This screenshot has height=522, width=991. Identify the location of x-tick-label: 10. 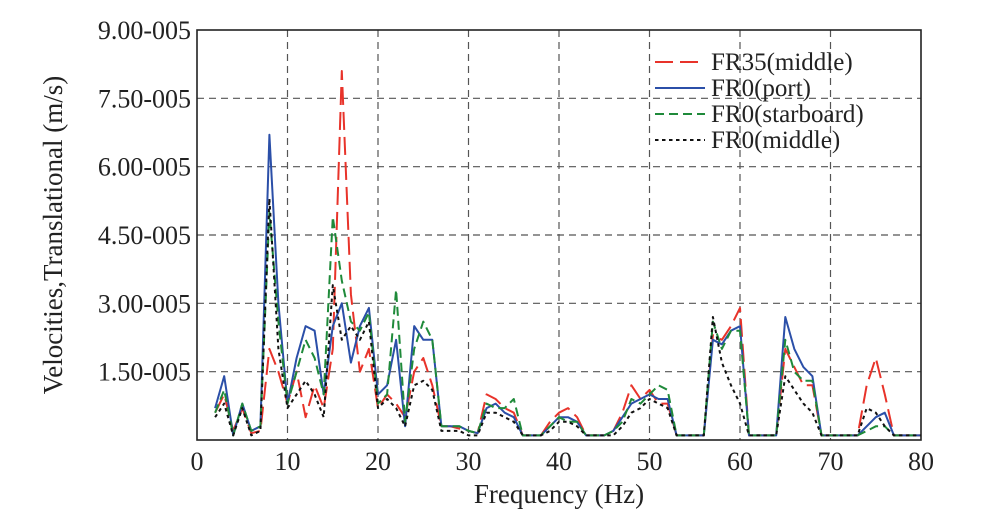
(288, 461).